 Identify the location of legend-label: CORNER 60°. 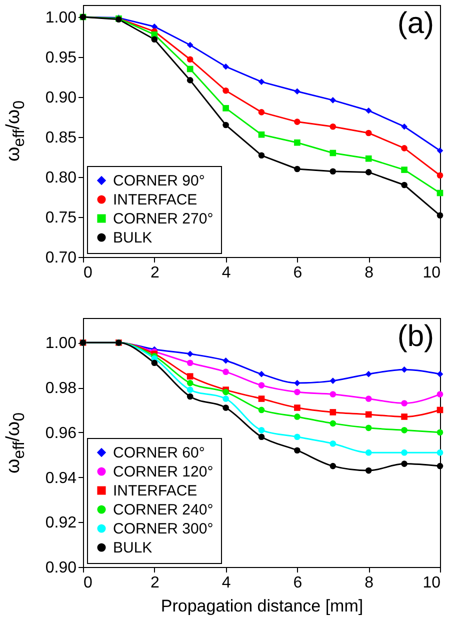
(159, 453).